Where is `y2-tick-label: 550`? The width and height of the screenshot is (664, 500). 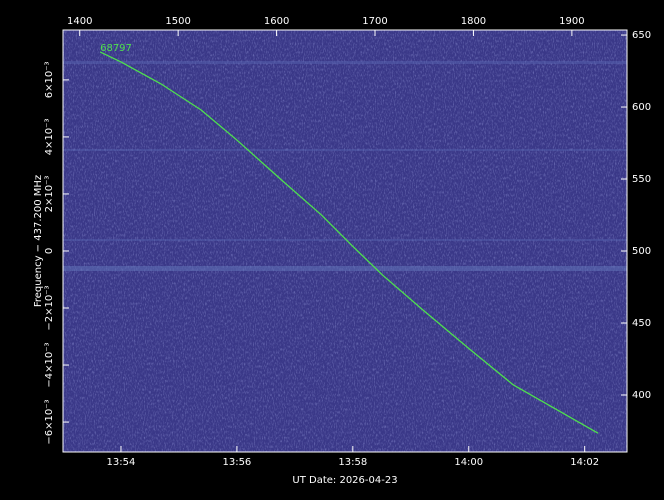
y2-tick-label: 550 is located at coordinates (641, 179).